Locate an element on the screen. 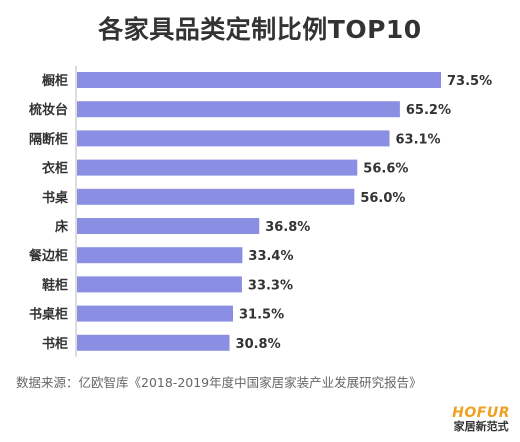 The width and height of the screenshot is (520, 442). chart-title: 各家具品类定制比例TOP10 is located at coordinates (260, 29).